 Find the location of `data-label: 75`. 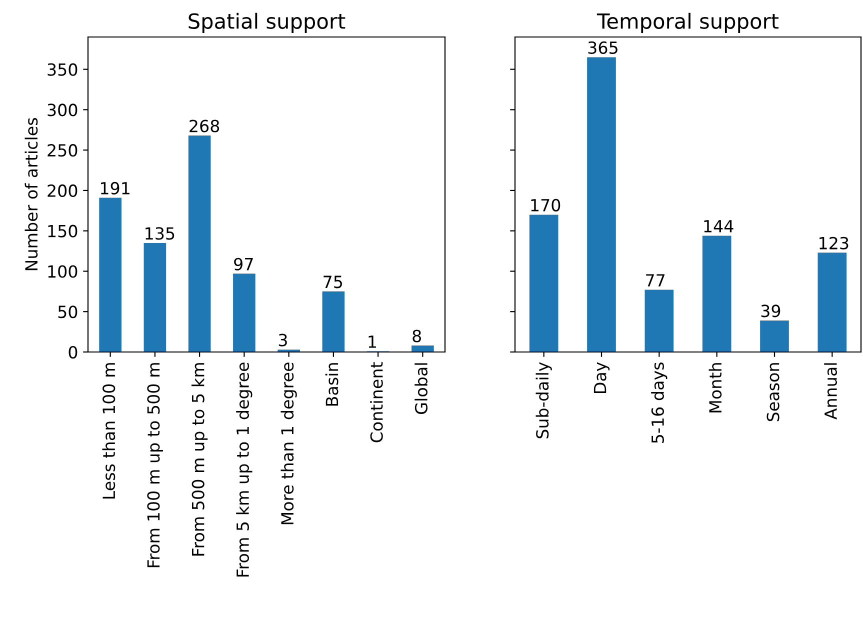

data-label: 75 is located at coordinates (333, 282).